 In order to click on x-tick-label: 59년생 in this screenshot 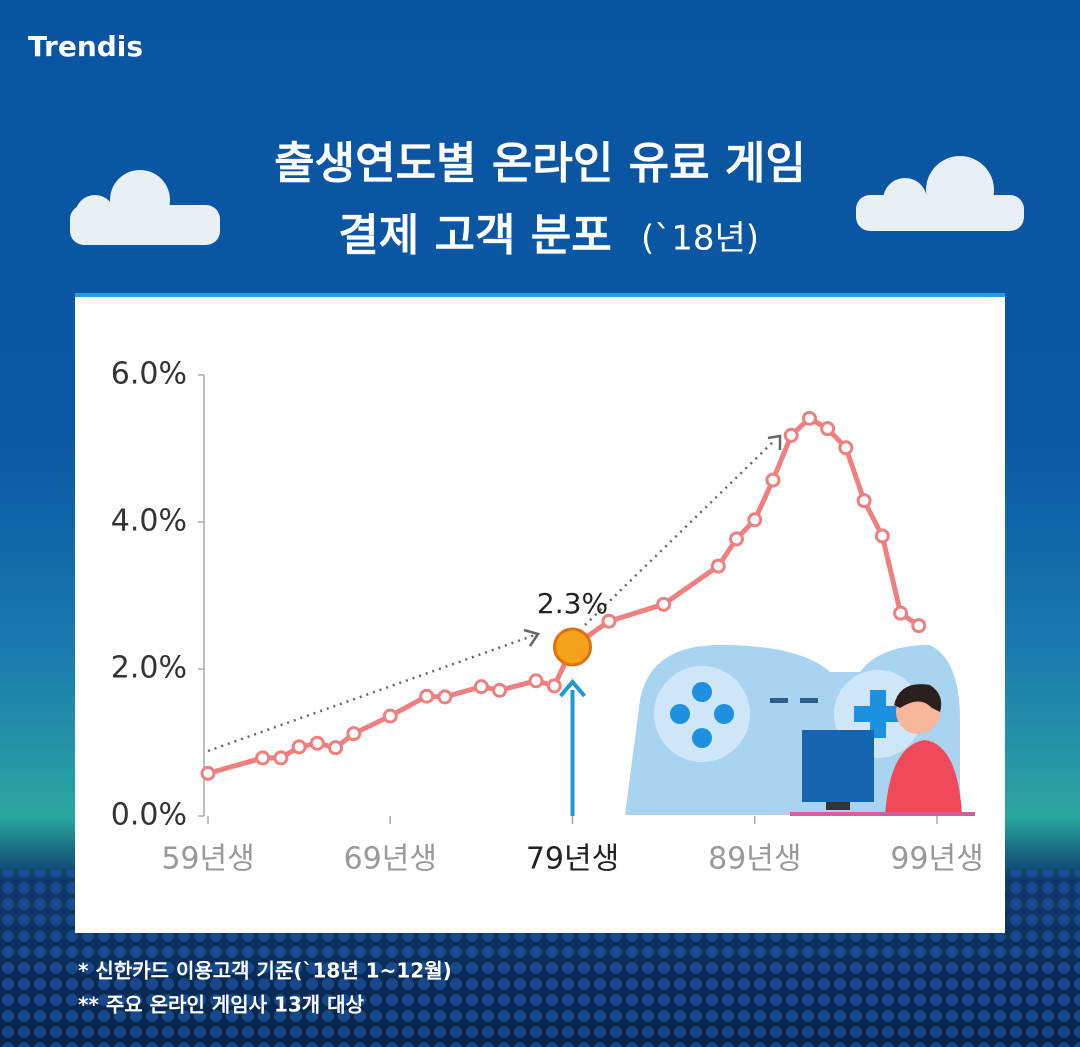, I will do `click(207, 859)`.